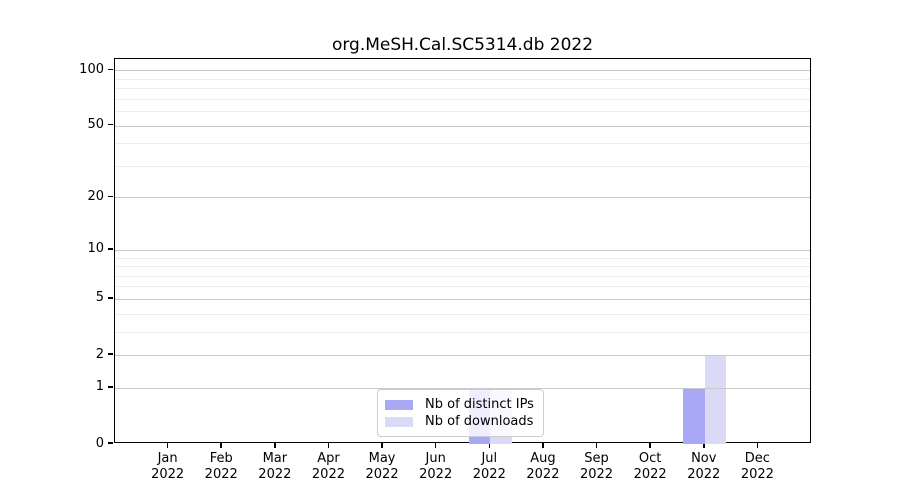 The height and width of the screenshot is (500, 900). I want to click on x-tick-label-nov: Nov 2022, so click(704, 467).